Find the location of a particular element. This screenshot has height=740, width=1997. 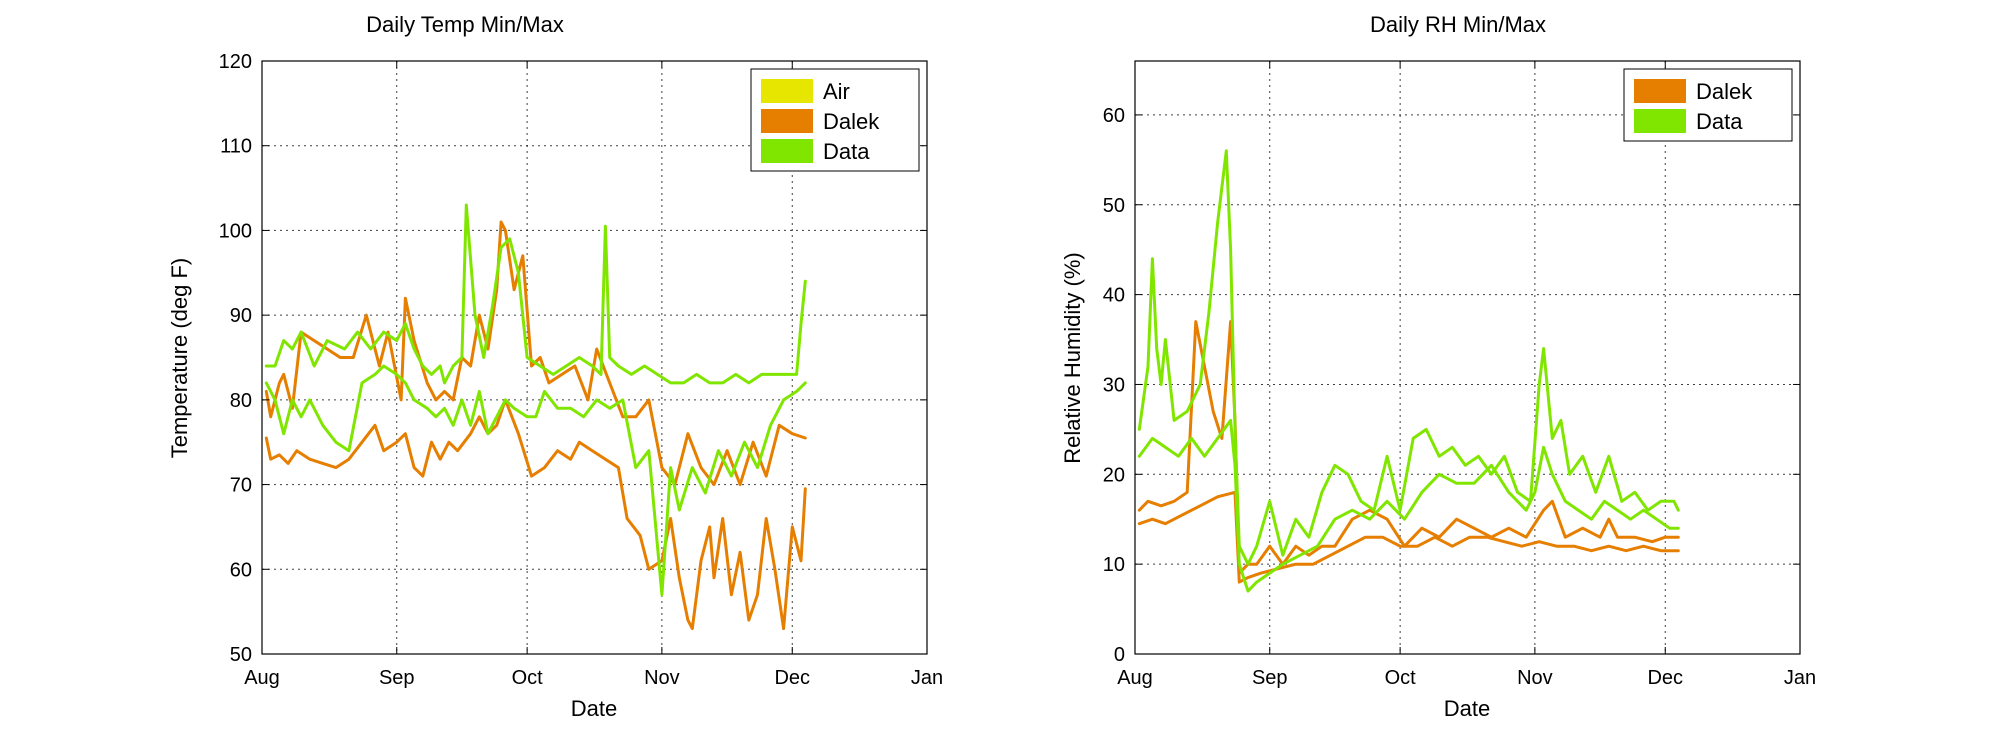

legend-label: Air is located at coordinates (836, 91).